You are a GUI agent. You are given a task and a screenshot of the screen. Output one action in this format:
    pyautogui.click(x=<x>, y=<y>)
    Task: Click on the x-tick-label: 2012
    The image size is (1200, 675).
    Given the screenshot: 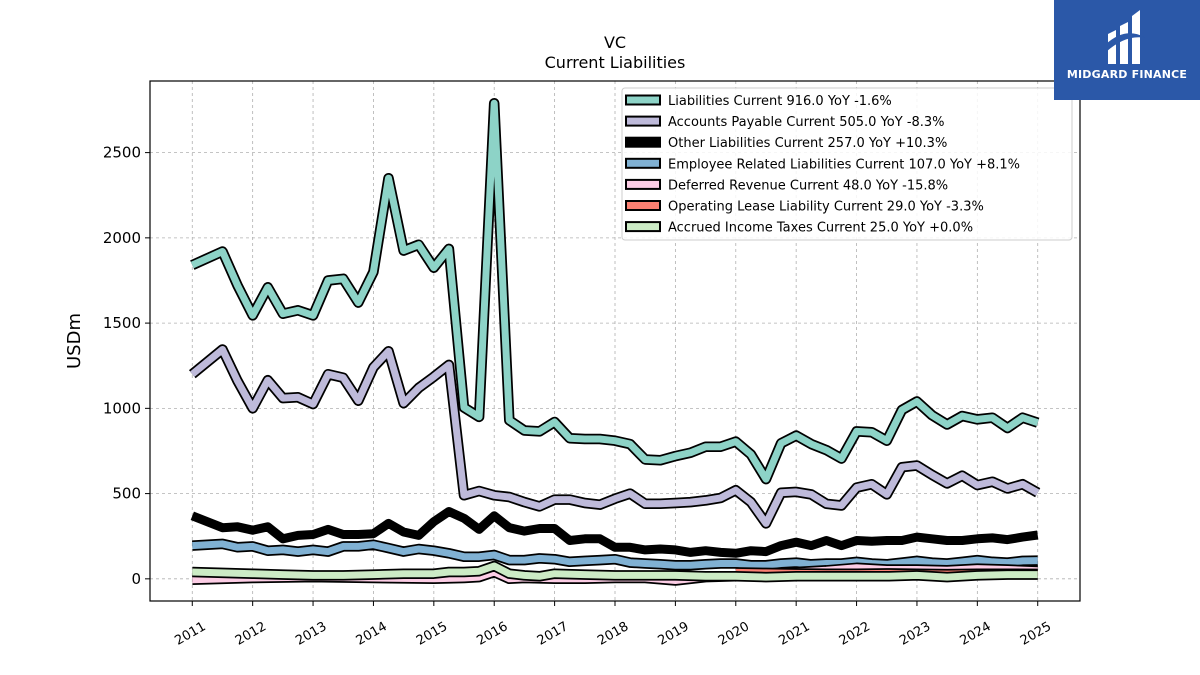 What is the action you would take?
    pyautogui.click(x=251, y=634)
    